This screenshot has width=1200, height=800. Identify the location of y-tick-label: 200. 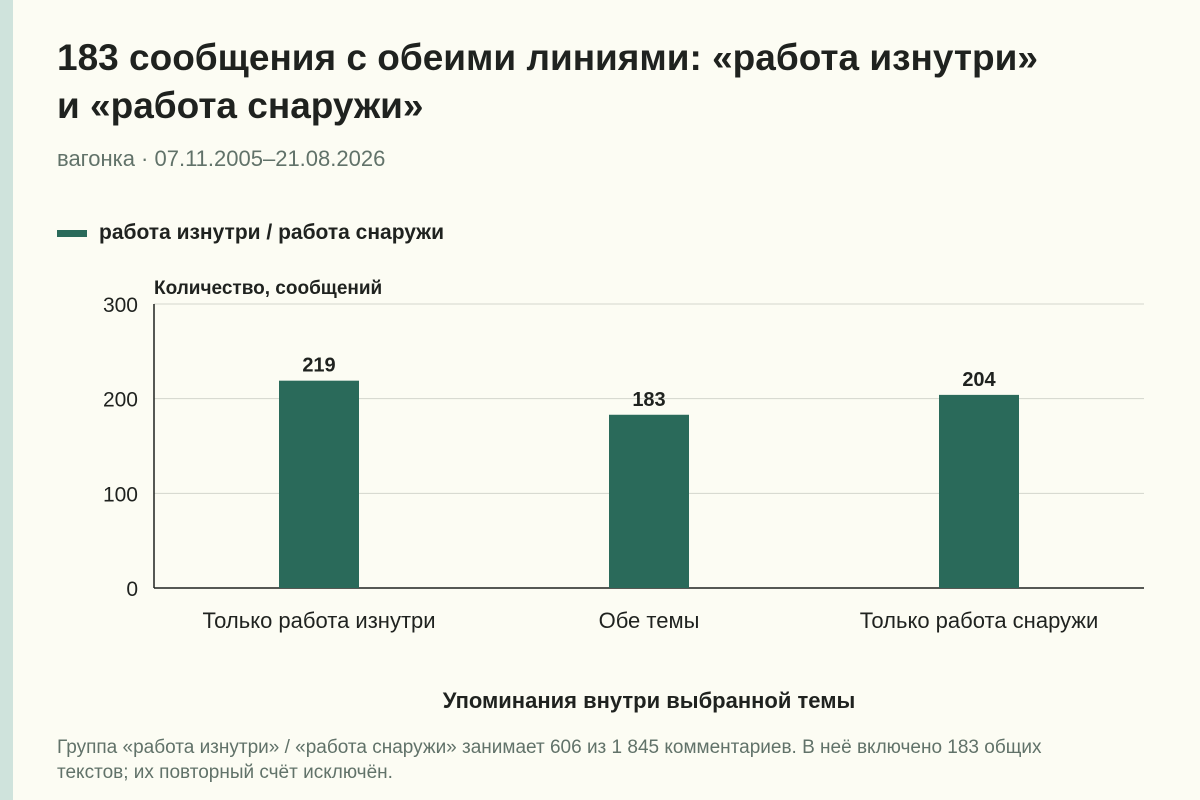
(120, 400).